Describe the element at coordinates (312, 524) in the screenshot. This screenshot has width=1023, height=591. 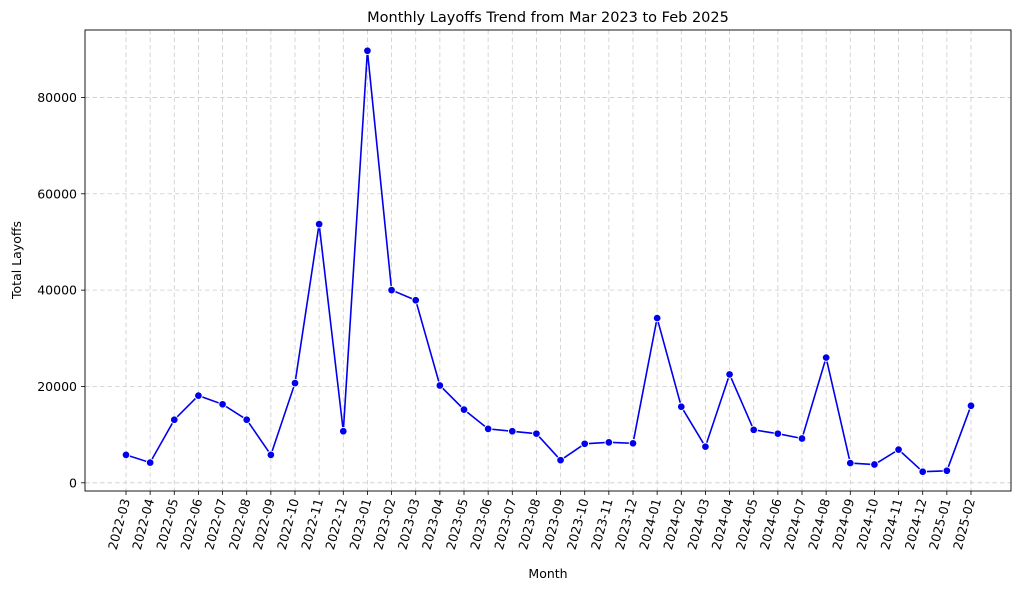
I see `x-tick-label: 2022-11` at that location.